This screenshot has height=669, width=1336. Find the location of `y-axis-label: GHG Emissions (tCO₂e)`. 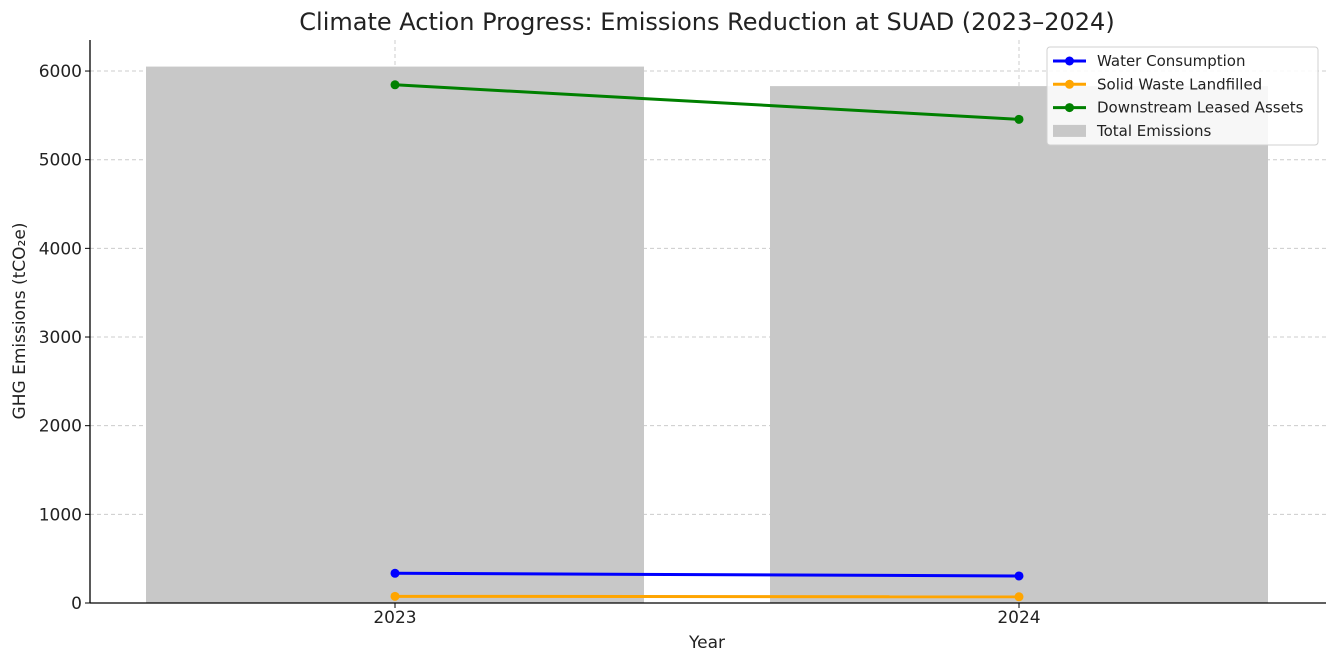

y-axis-label: GHG Emissions (tCO₂e) is located at coordinates (20, 321).